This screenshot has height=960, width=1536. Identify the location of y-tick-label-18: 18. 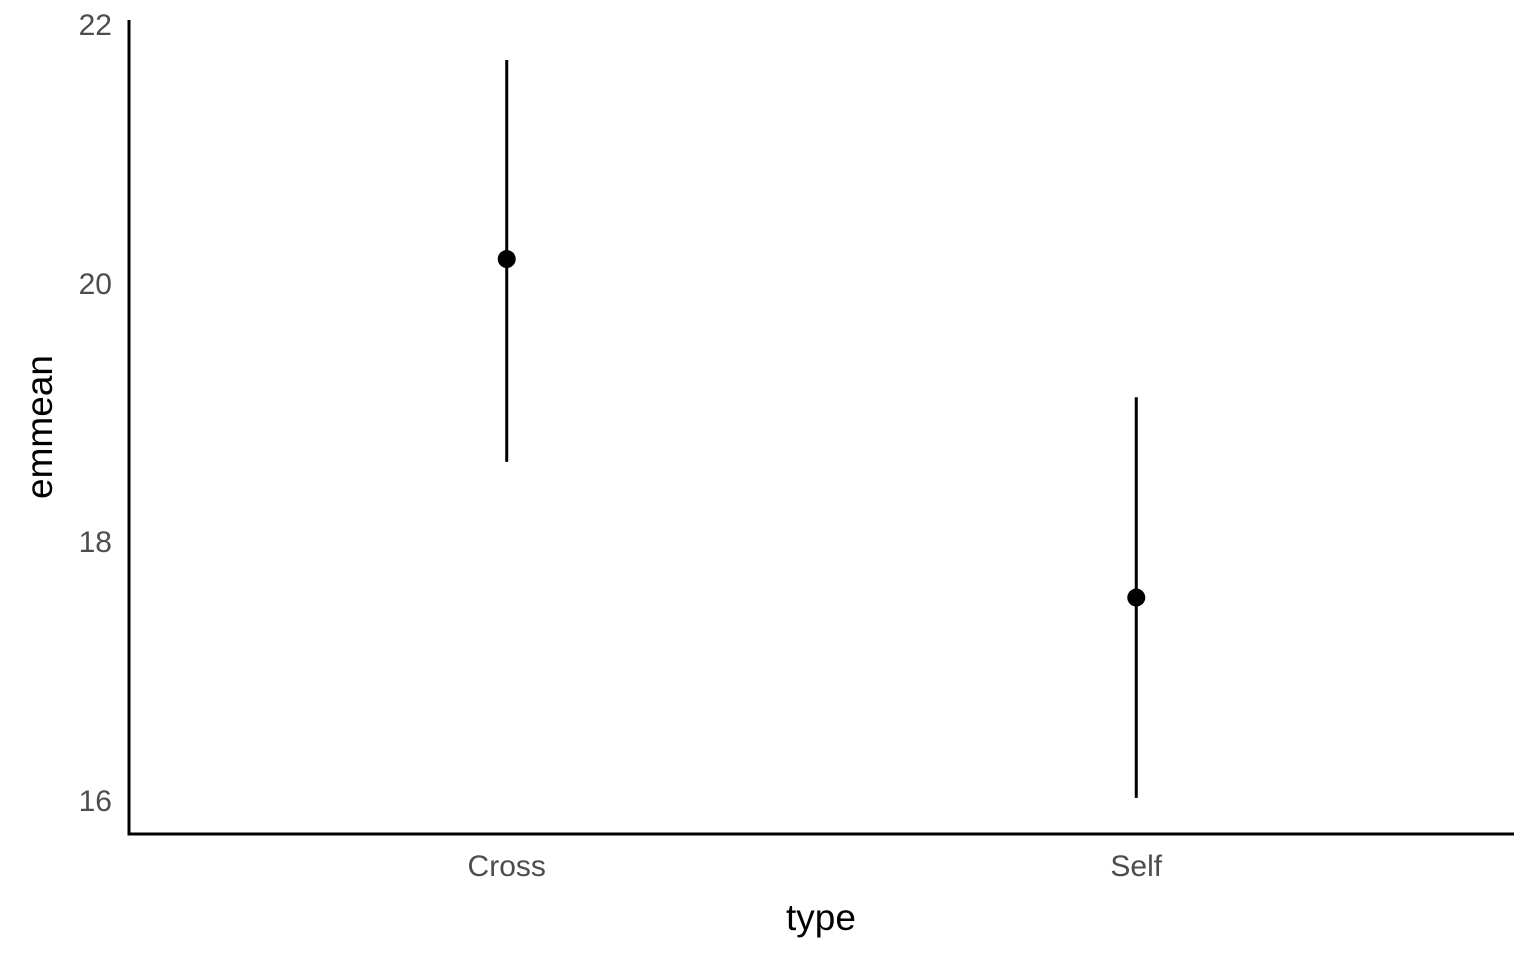
(95, 543).